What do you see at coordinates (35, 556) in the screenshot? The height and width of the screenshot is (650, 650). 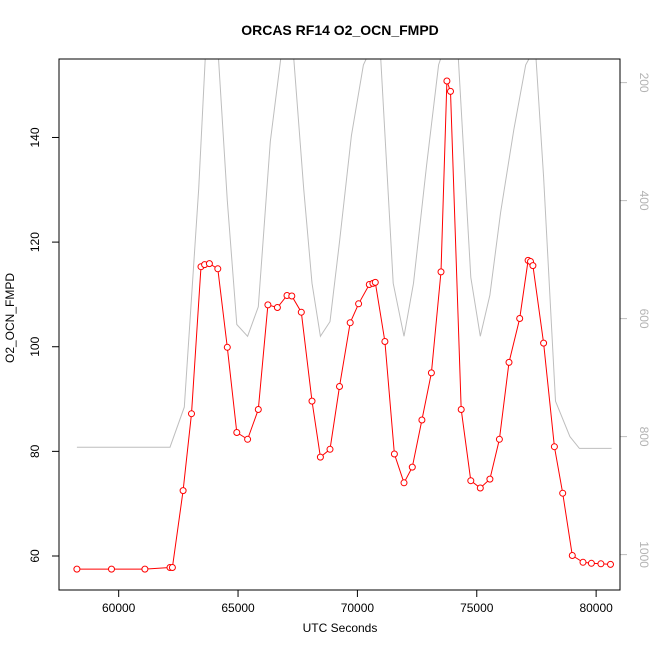 I see `y-tick-label: 60` at bounding box center [35, 556].